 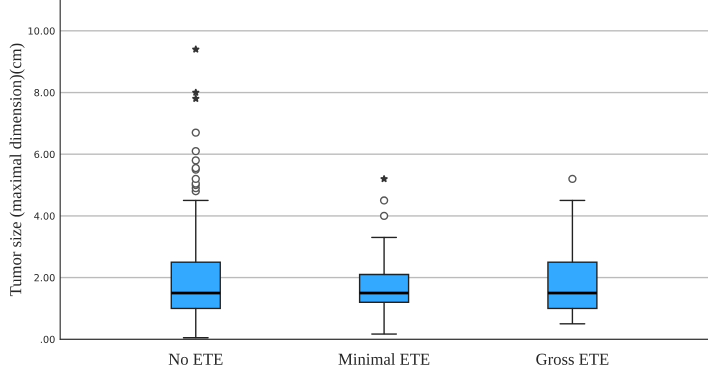 What do you see at coordinates (44, 216) in the screenshot?
I see `y-tick-label: 4.00` at bounding box center [44, 216].